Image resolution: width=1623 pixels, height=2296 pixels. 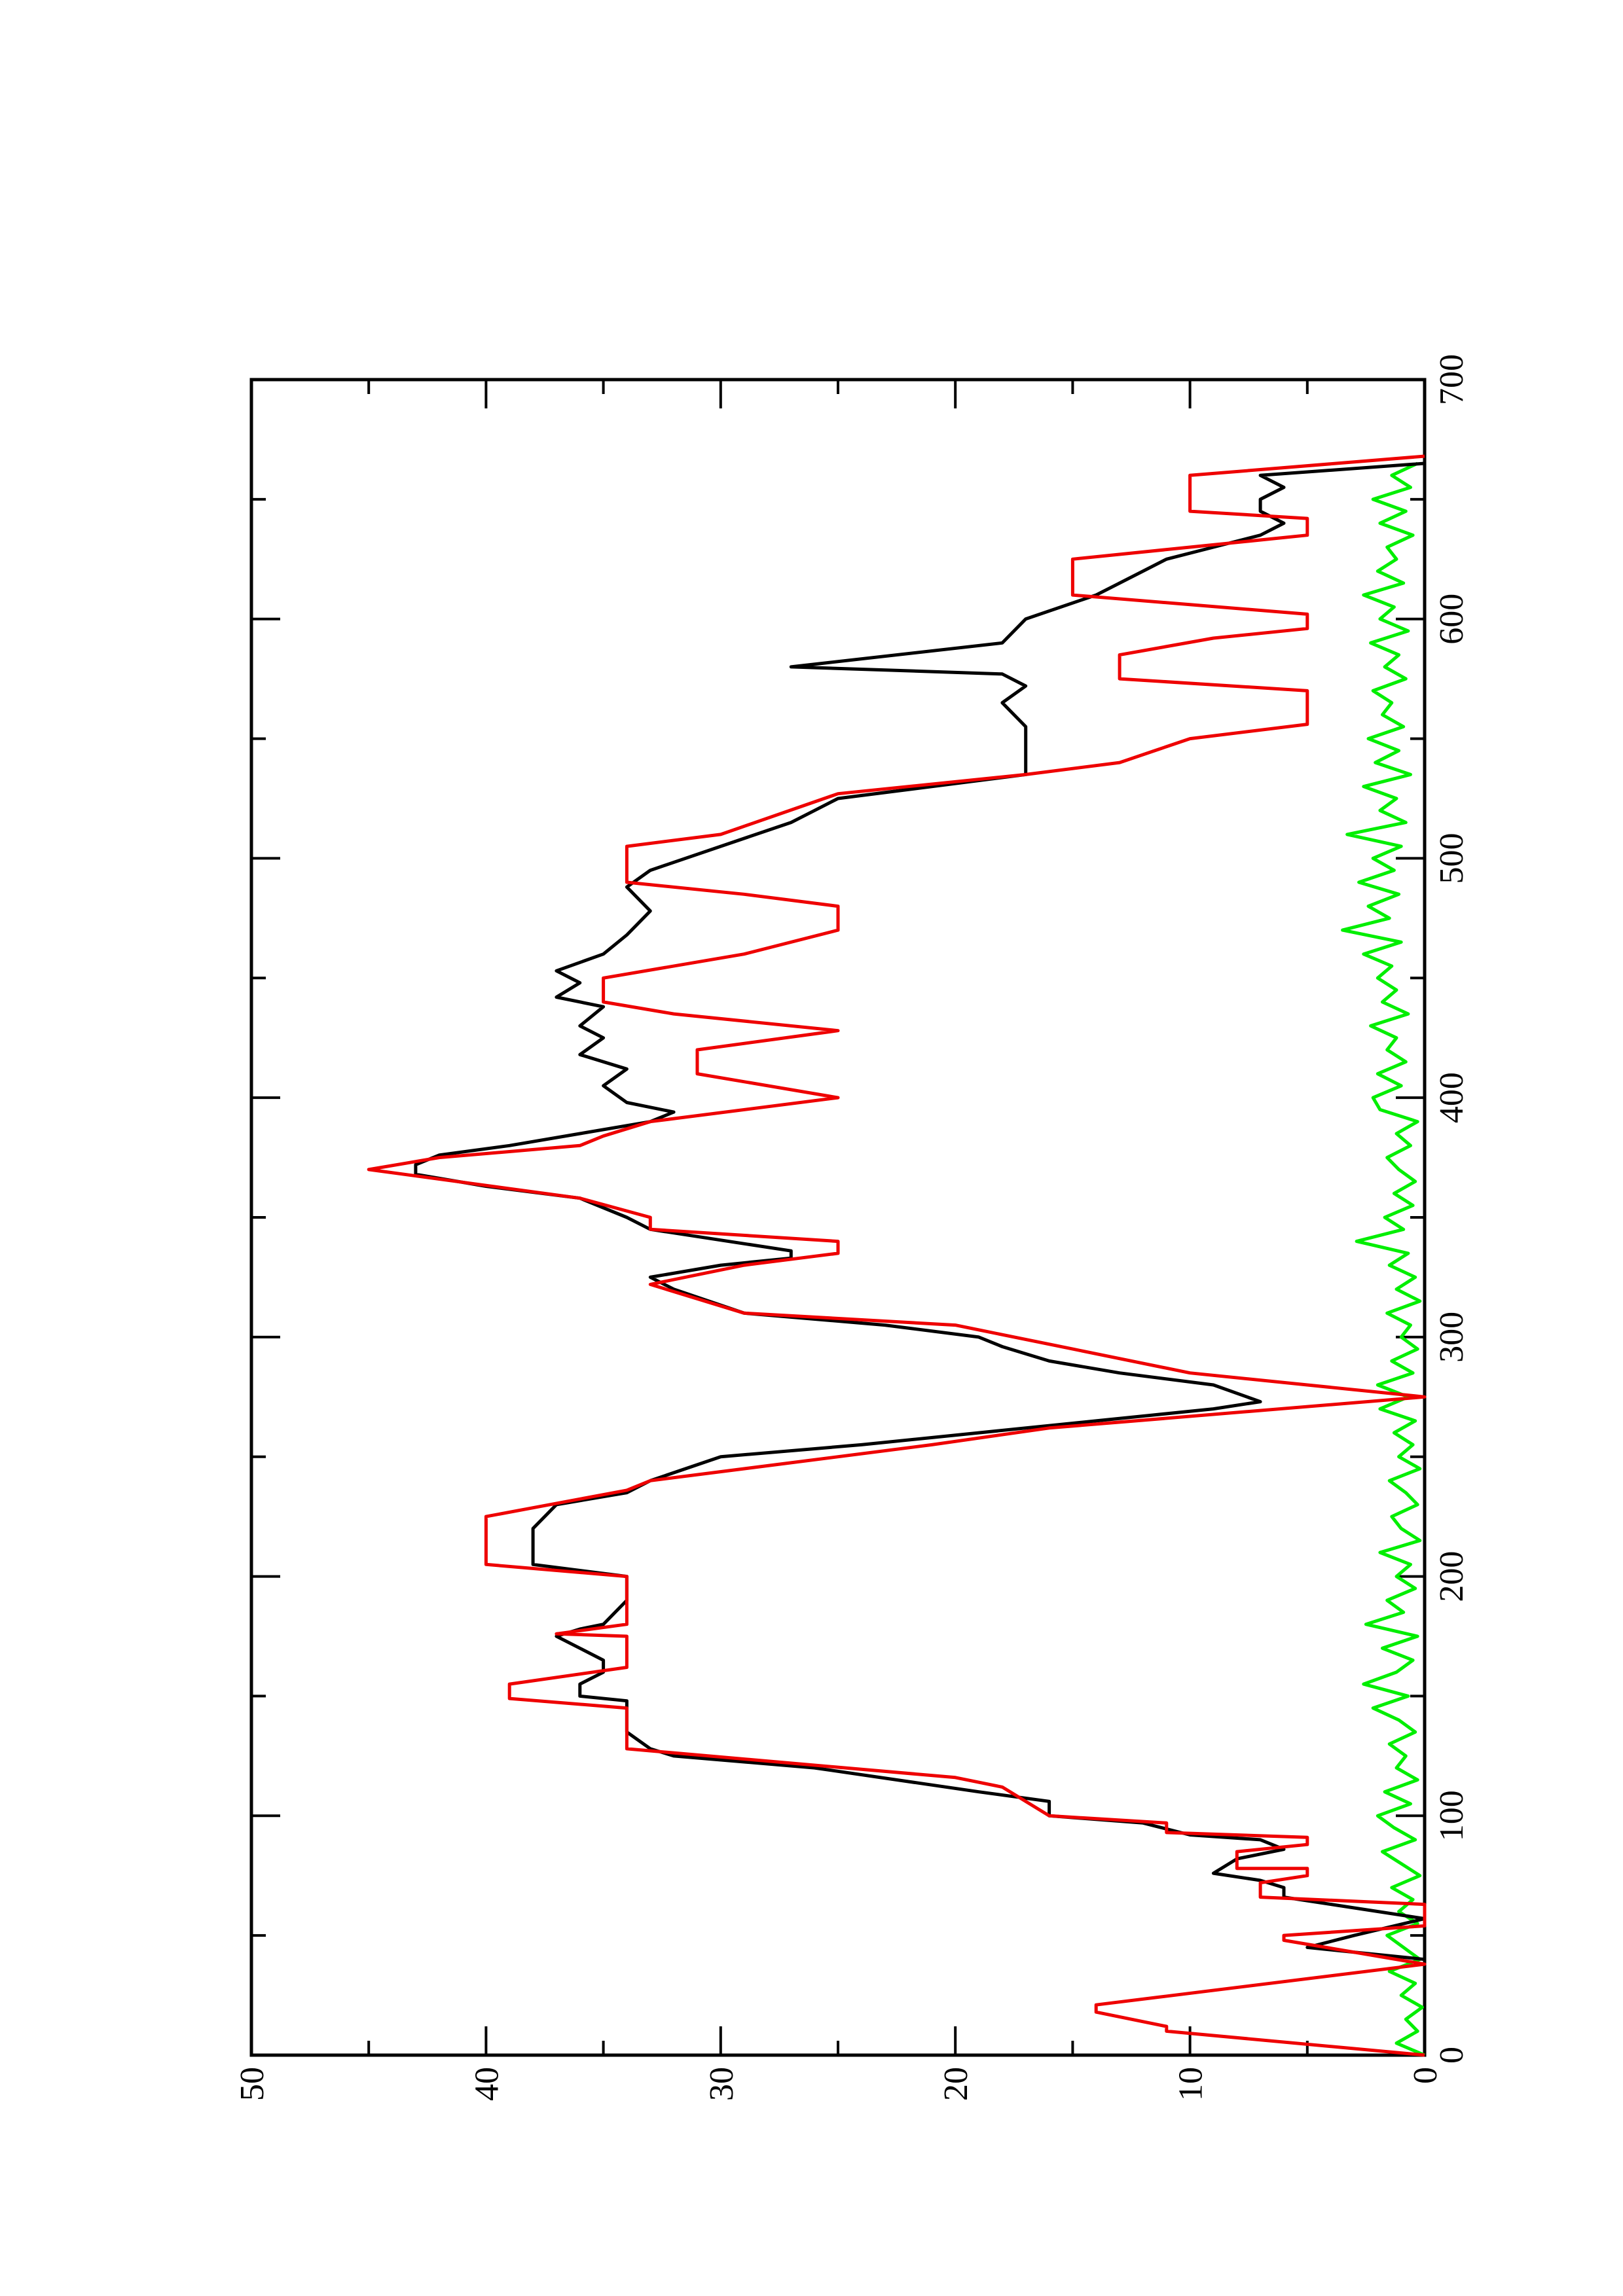 I want to click on x-tick-label: 100, so click(x=1451, y=1815).